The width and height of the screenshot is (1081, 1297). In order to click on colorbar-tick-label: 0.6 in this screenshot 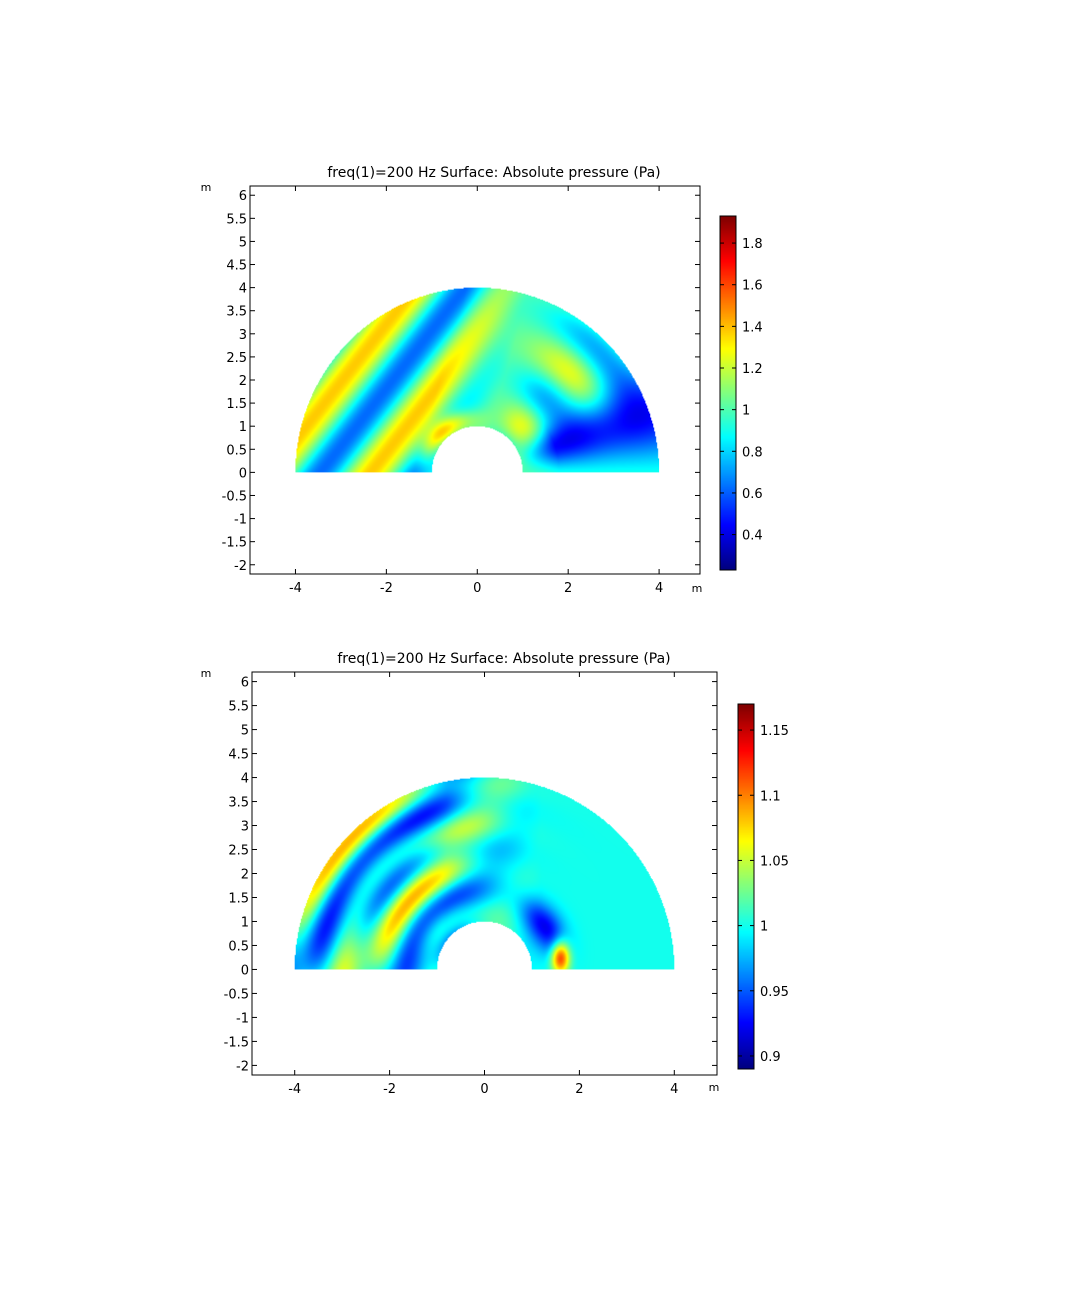, I will do `click(752, 494)`.